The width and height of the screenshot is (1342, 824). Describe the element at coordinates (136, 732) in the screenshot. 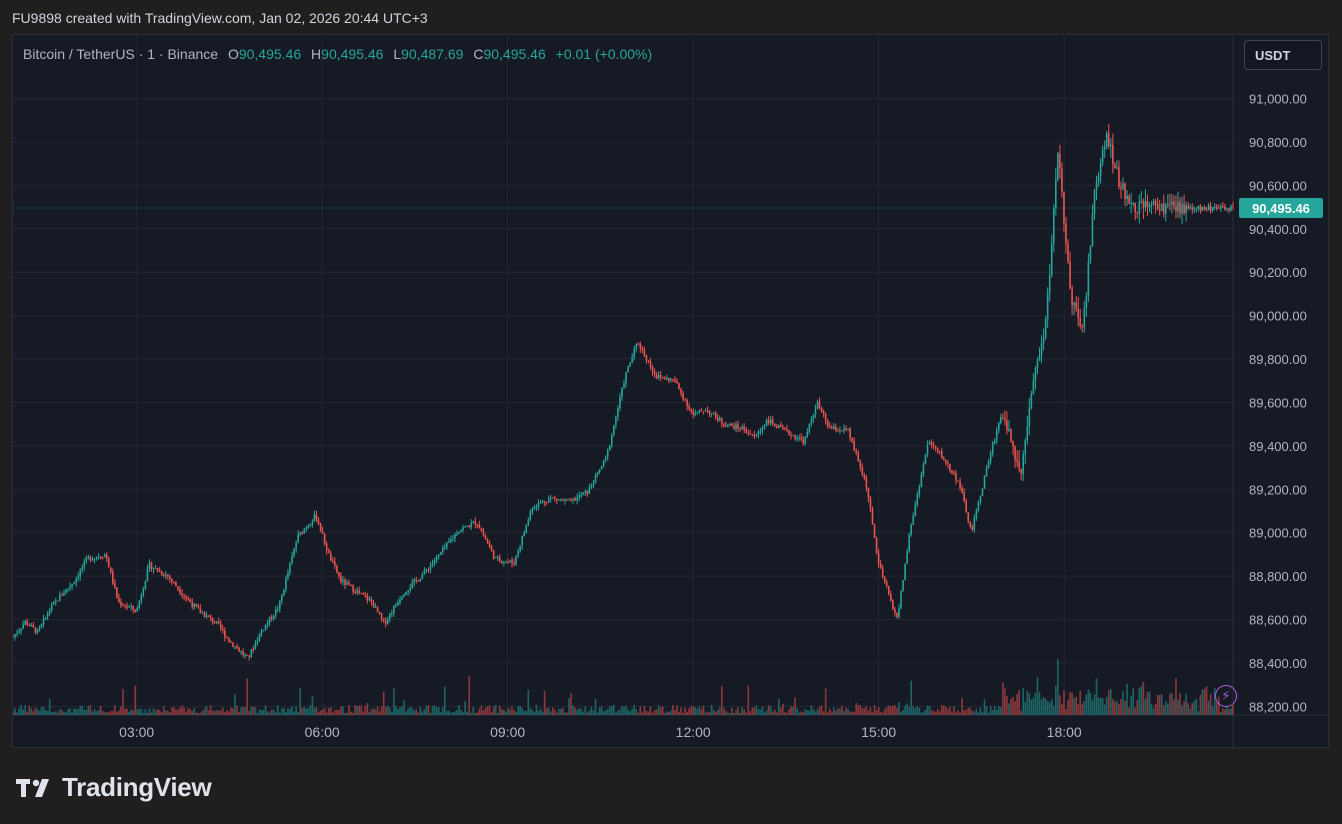

I see `x-tick-label: 03:00` at that location.